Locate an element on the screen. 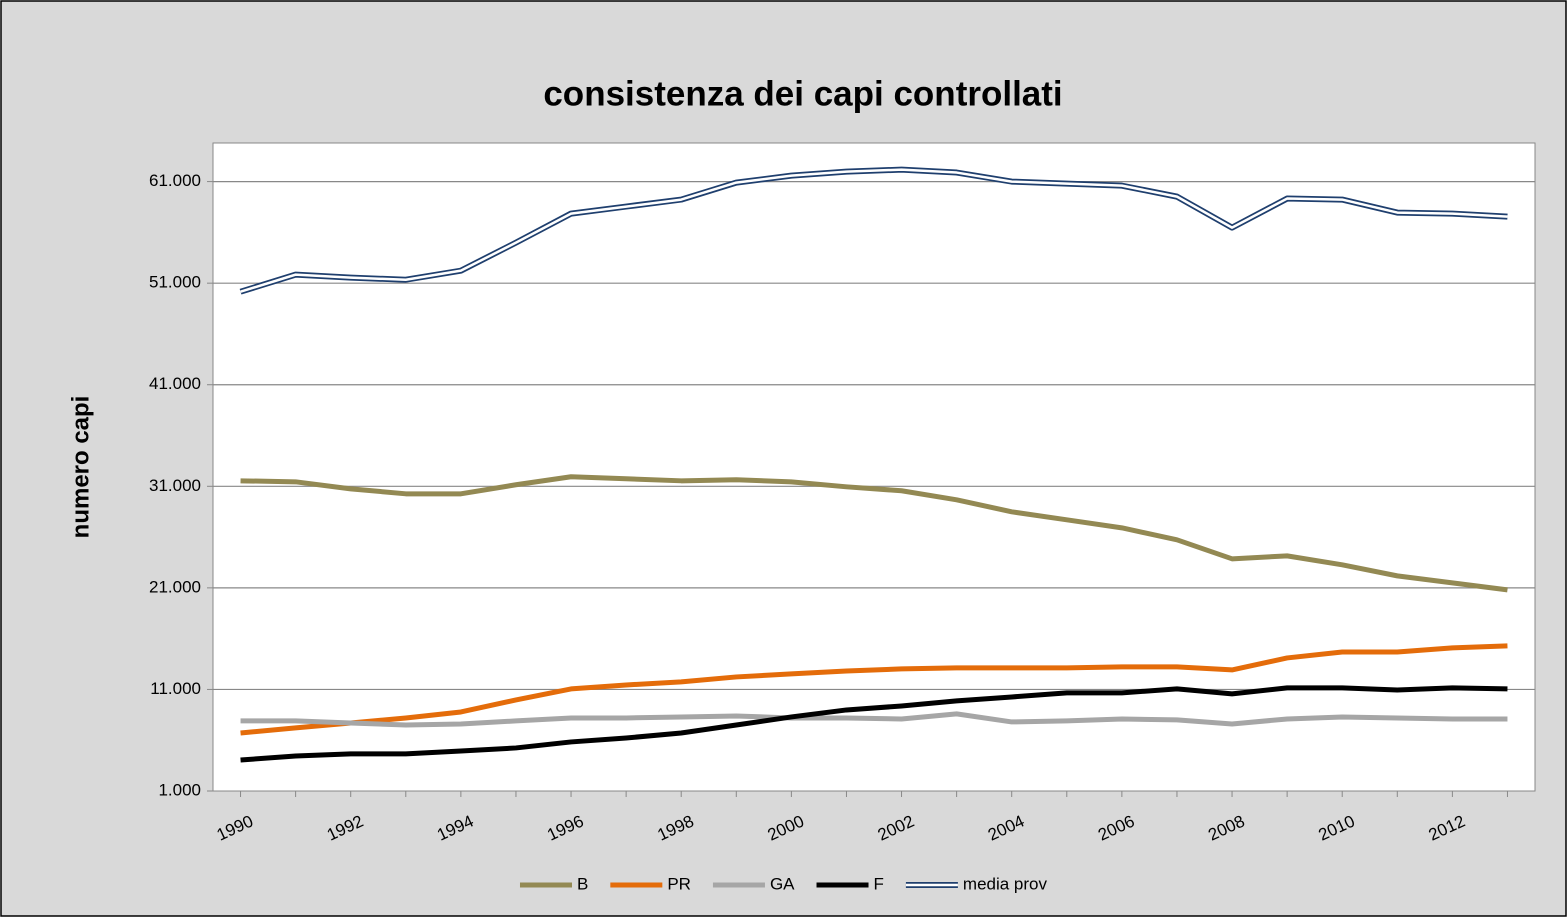  y-tick-label: 61.000 is located at coordinates (175, 180).